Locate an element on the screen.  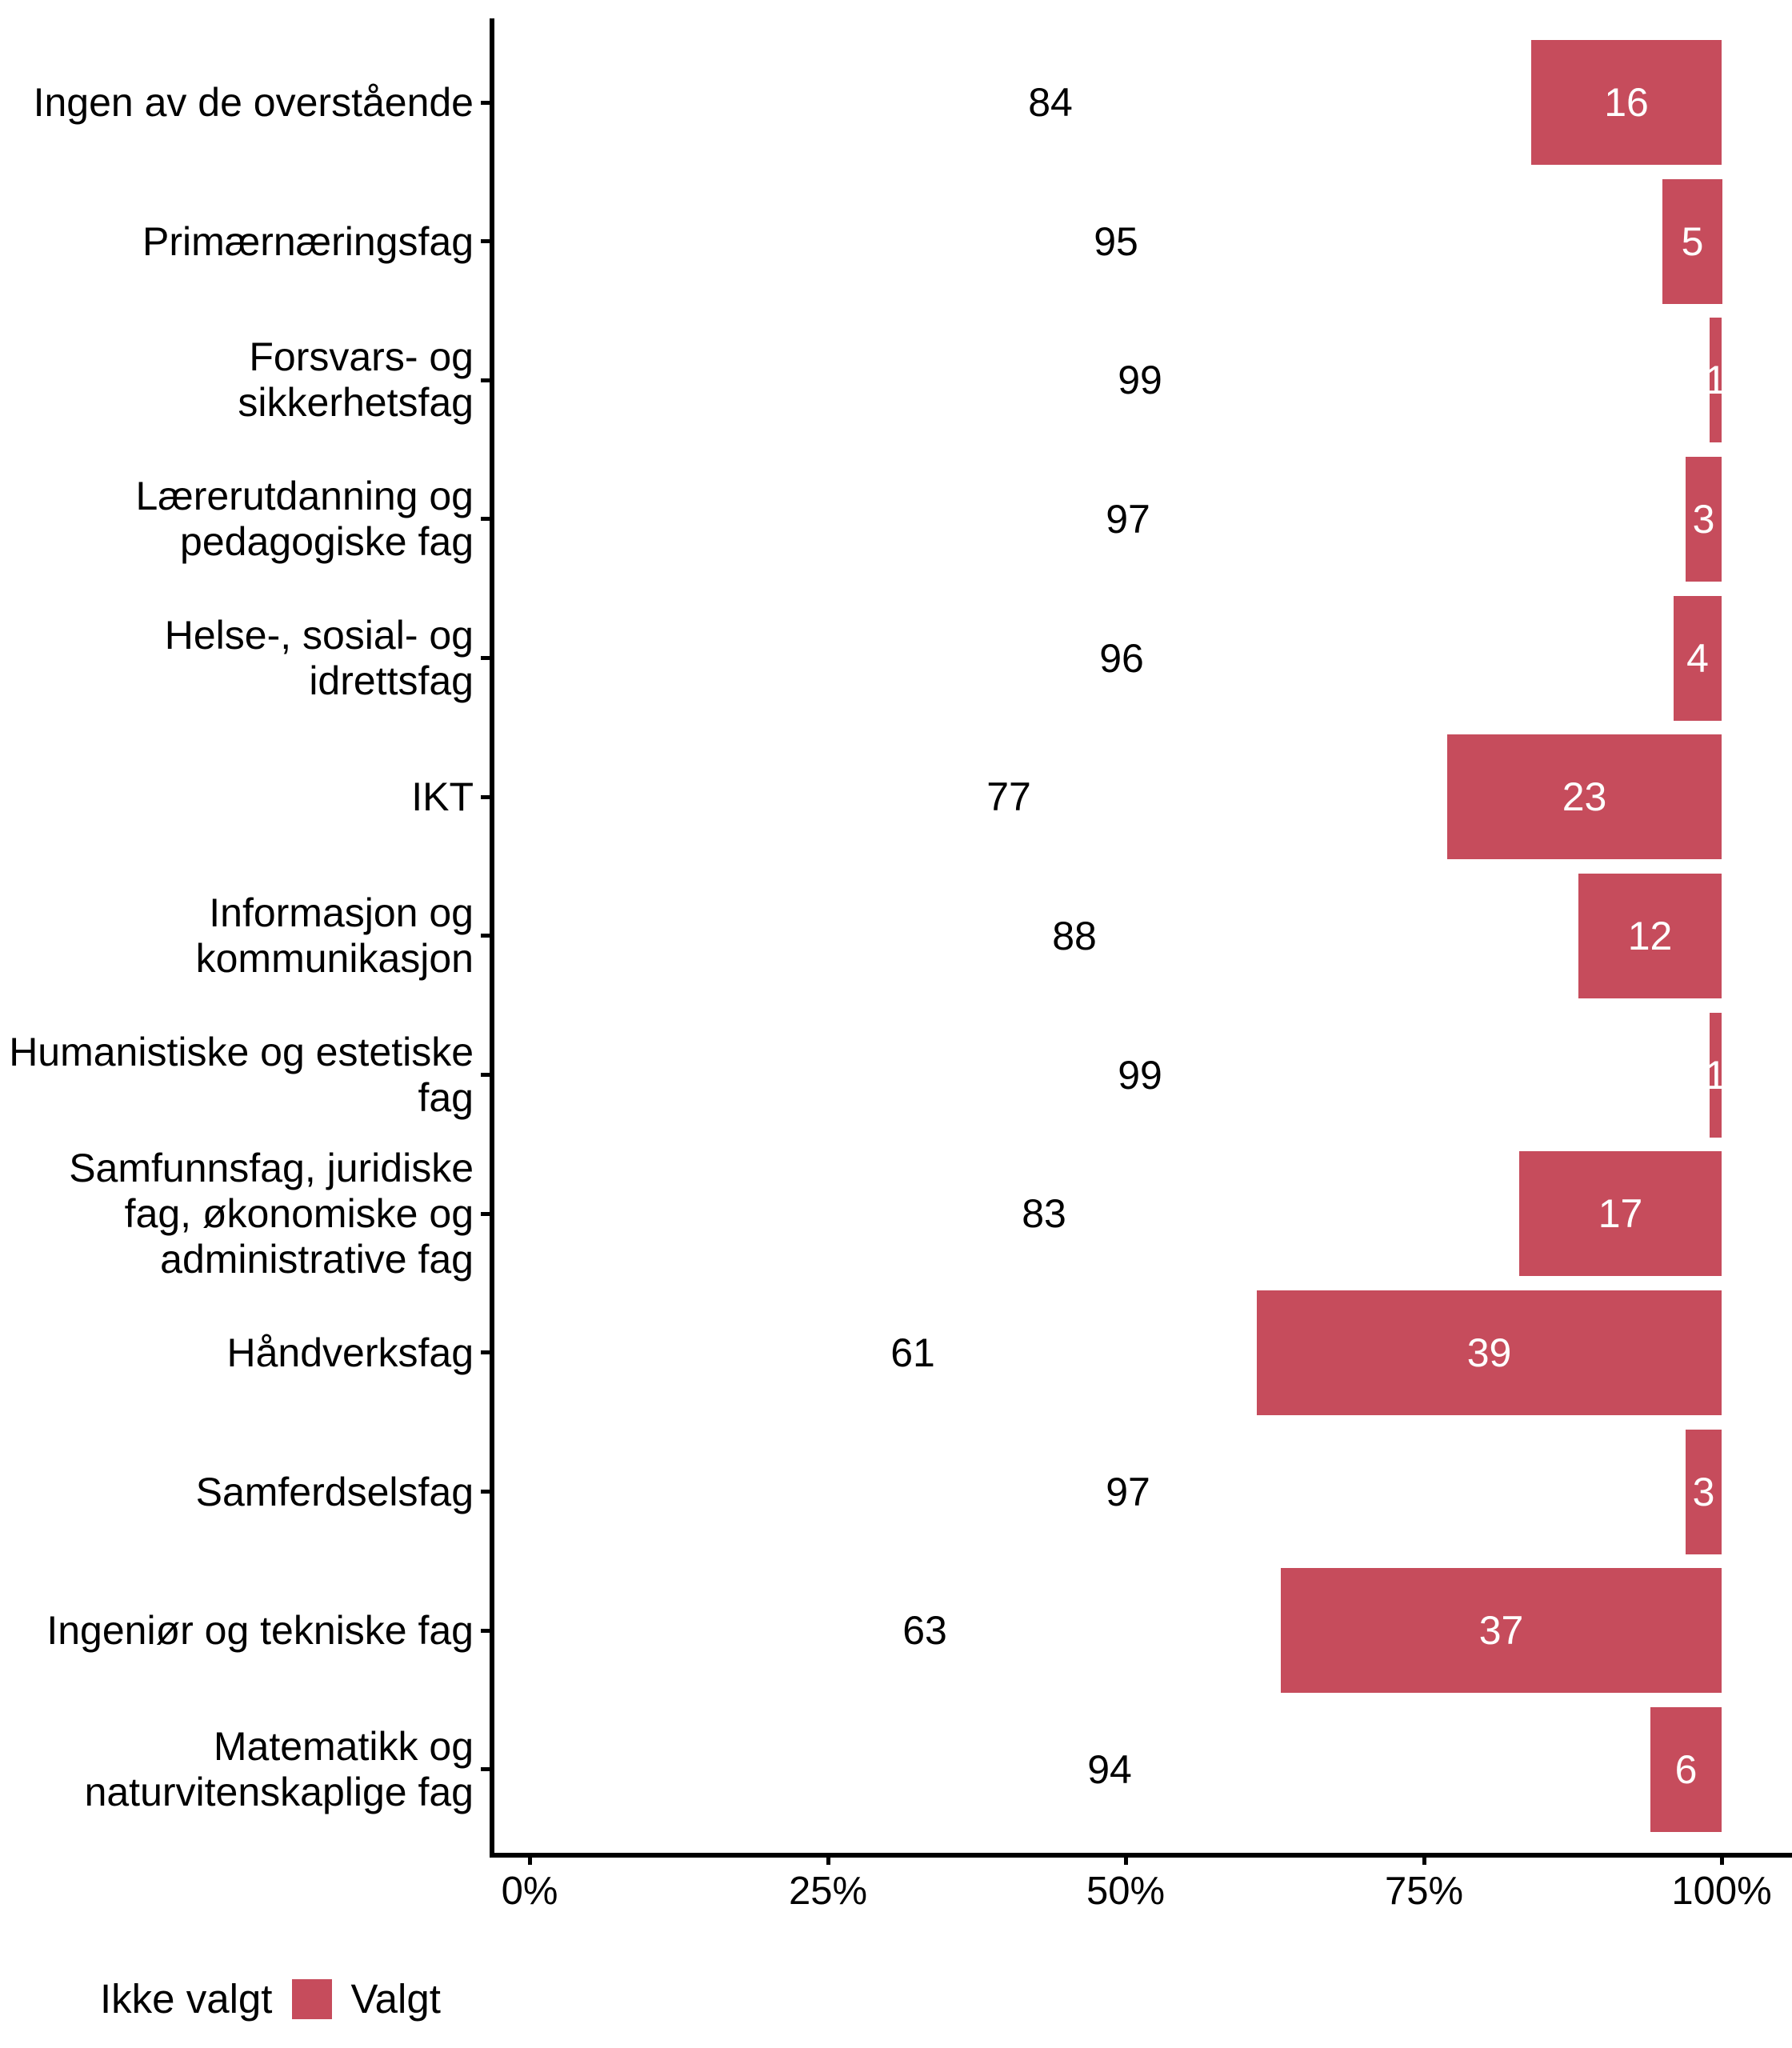
valgt-value: 17 is located at coordinates (1620, 1213).